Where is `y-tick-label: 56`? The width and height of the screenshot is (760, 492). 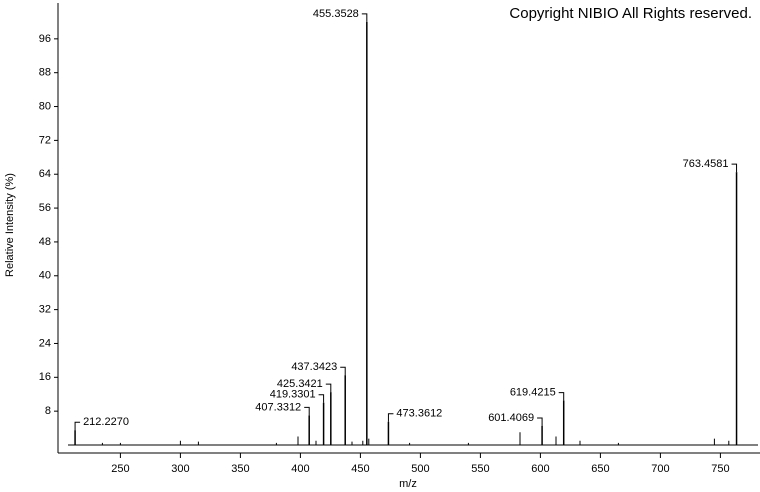 y-tick-label: 56 is located at coordinates (45, 208).